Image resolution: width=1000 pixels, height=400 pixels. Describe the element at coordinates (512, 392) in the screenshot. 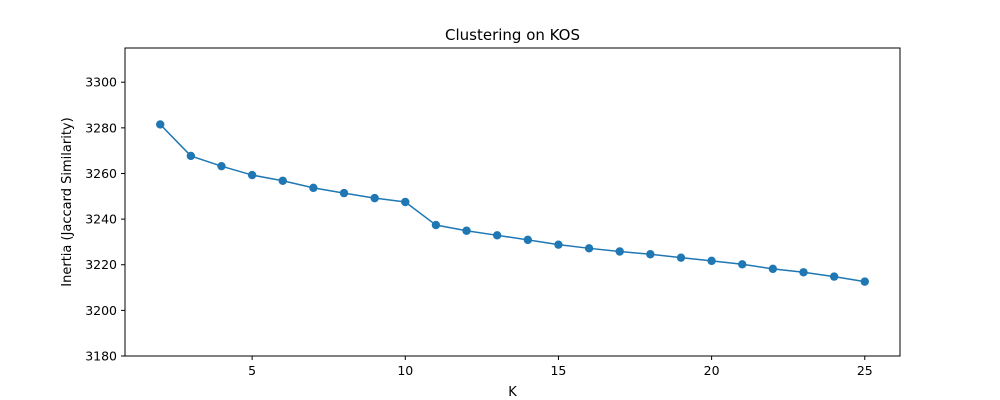

I see `x-axis-title: K` at that location.